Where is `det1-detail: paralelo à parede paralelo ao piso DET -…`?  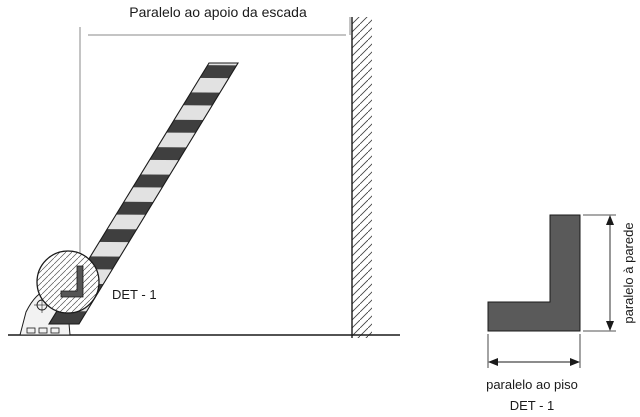 det1-detail: paralelo à parede paralelo ao piso DET -… is located at coordinates (561, 313).